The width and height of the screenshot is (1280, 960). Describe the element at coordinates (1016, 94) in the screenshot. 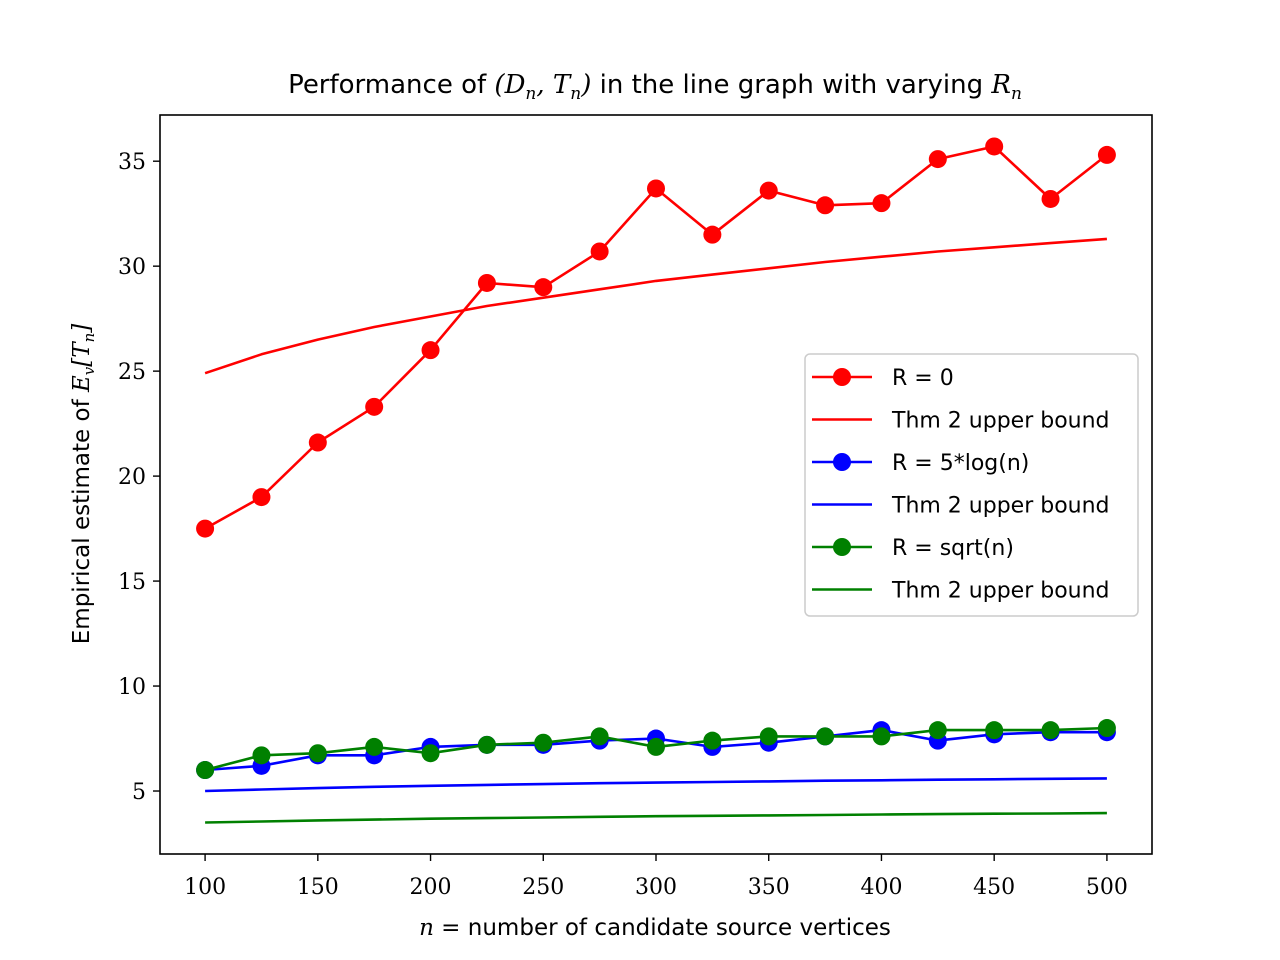

I see `title-math-2-sub: n` at that location.